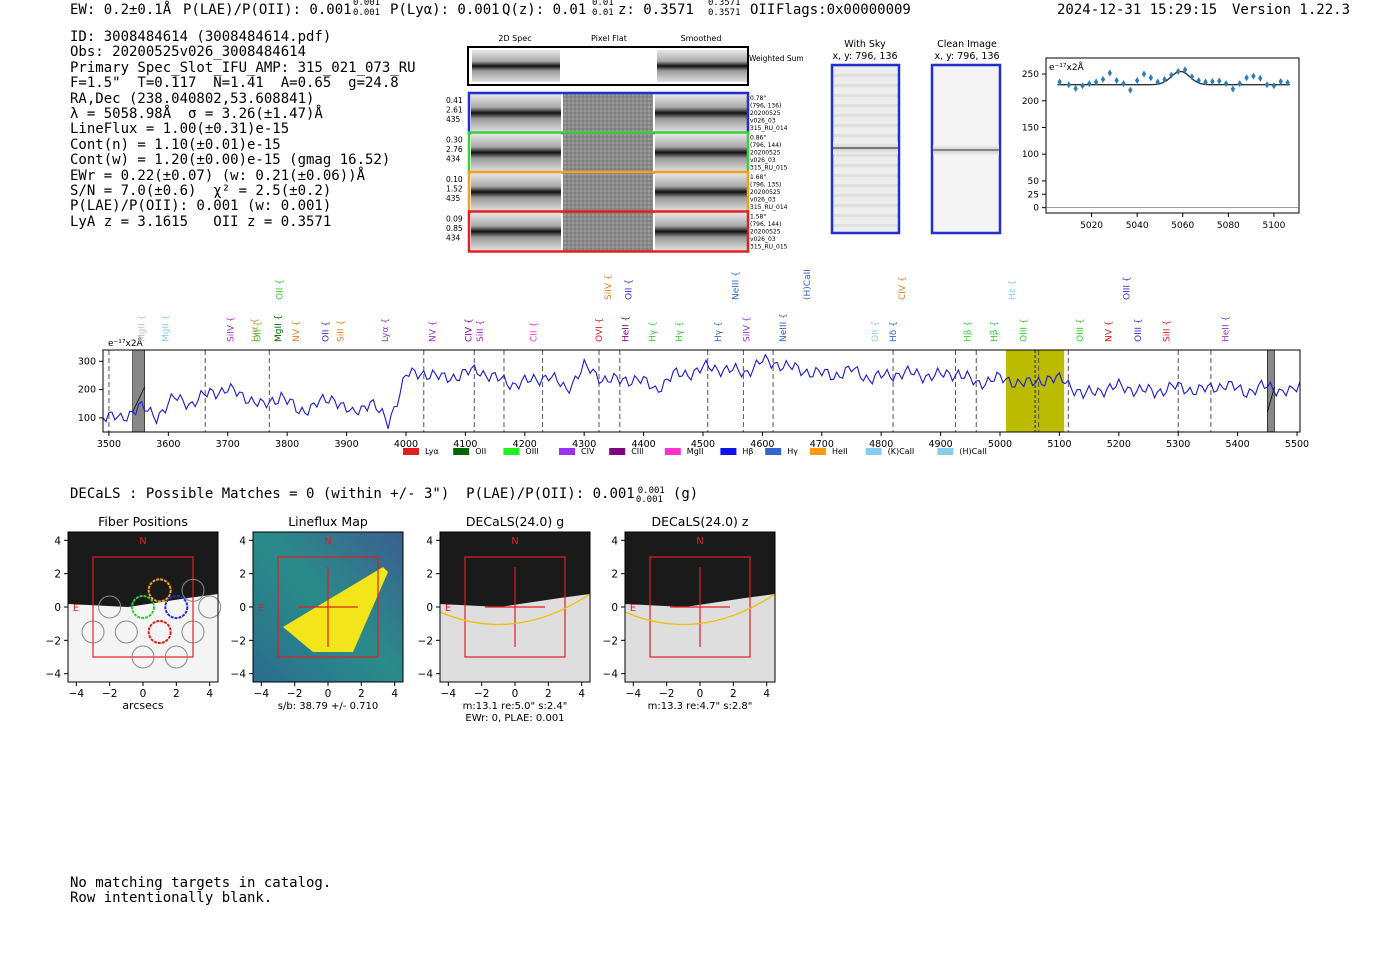 The width and height of the screenshot is (1400, 953). What do you see at coordinates (1030, 155) in the screenshot?
I see `zoom-y-tick-label: 100` at bounding box center [1030, 155].